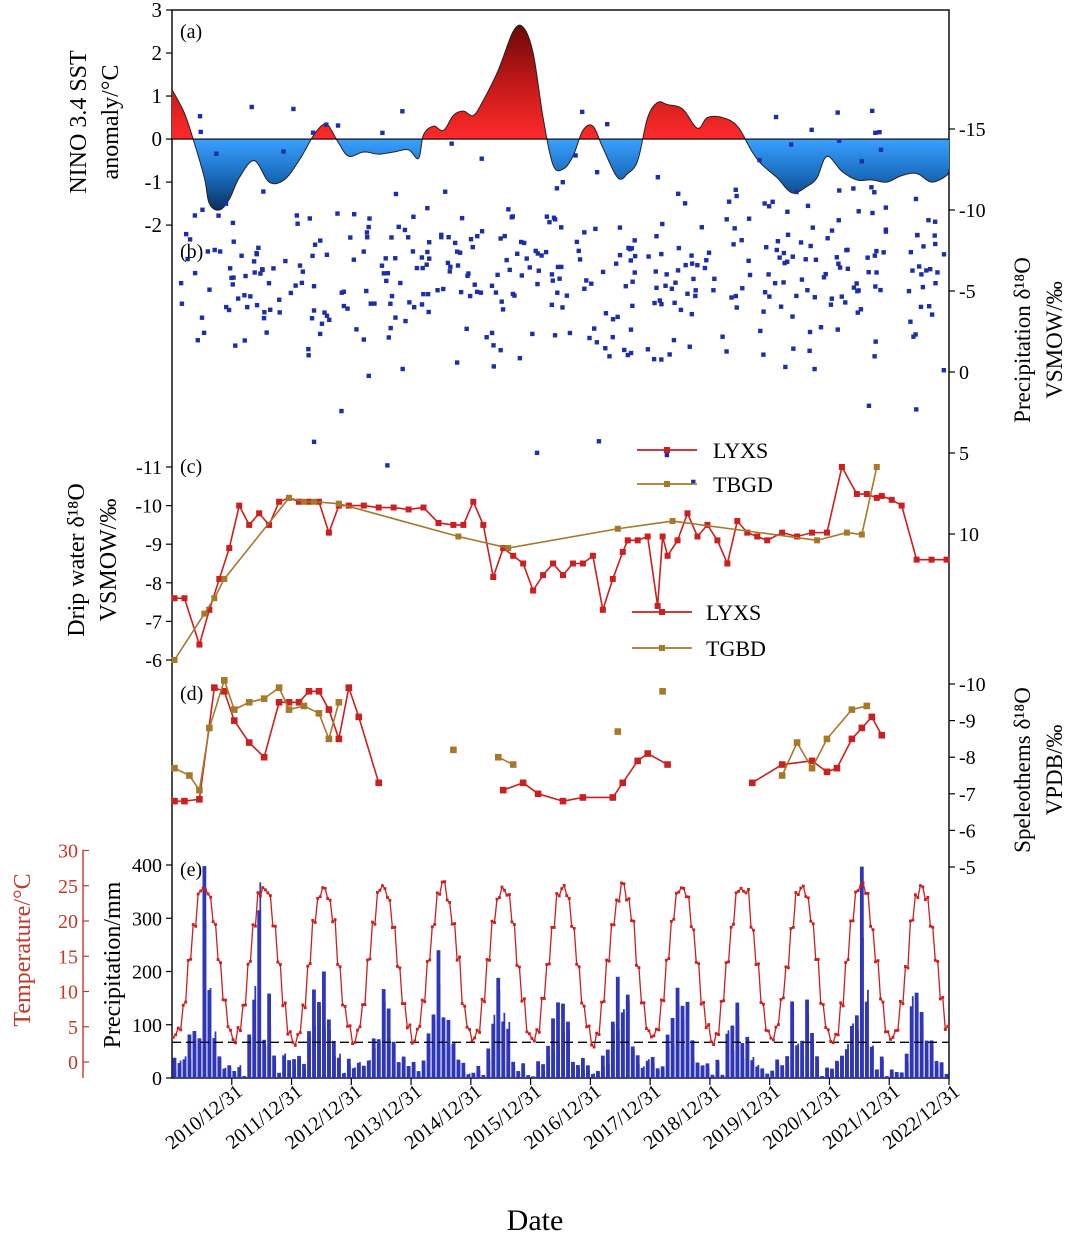  What do you see at coordinates (736, 648) in the screenshot?
I see `d-legend-label-1: TGBD` at bounding box center [736, 648].